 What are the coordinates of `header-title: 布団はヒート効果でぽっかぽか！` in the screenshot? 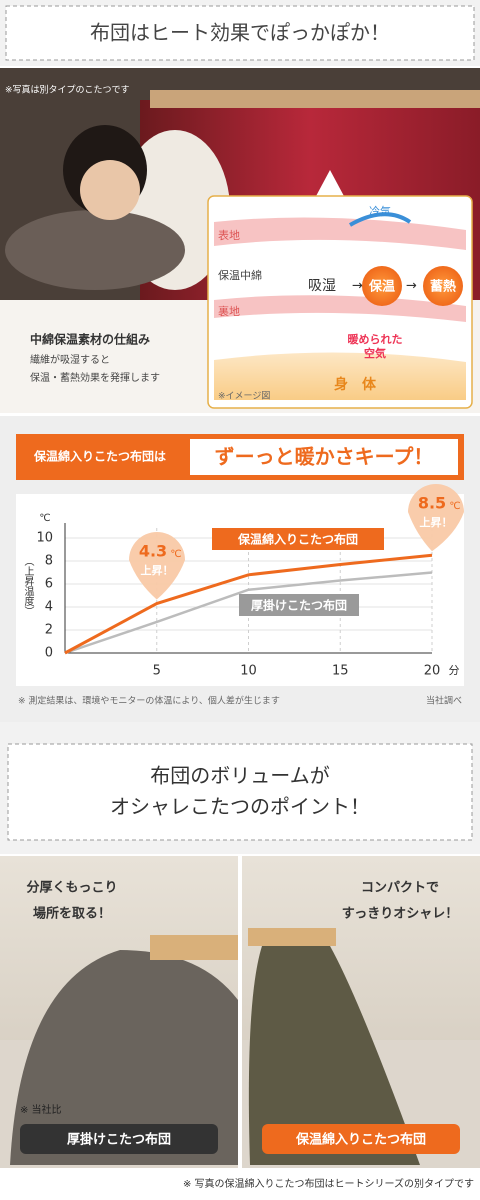 It's located at (240, 33).